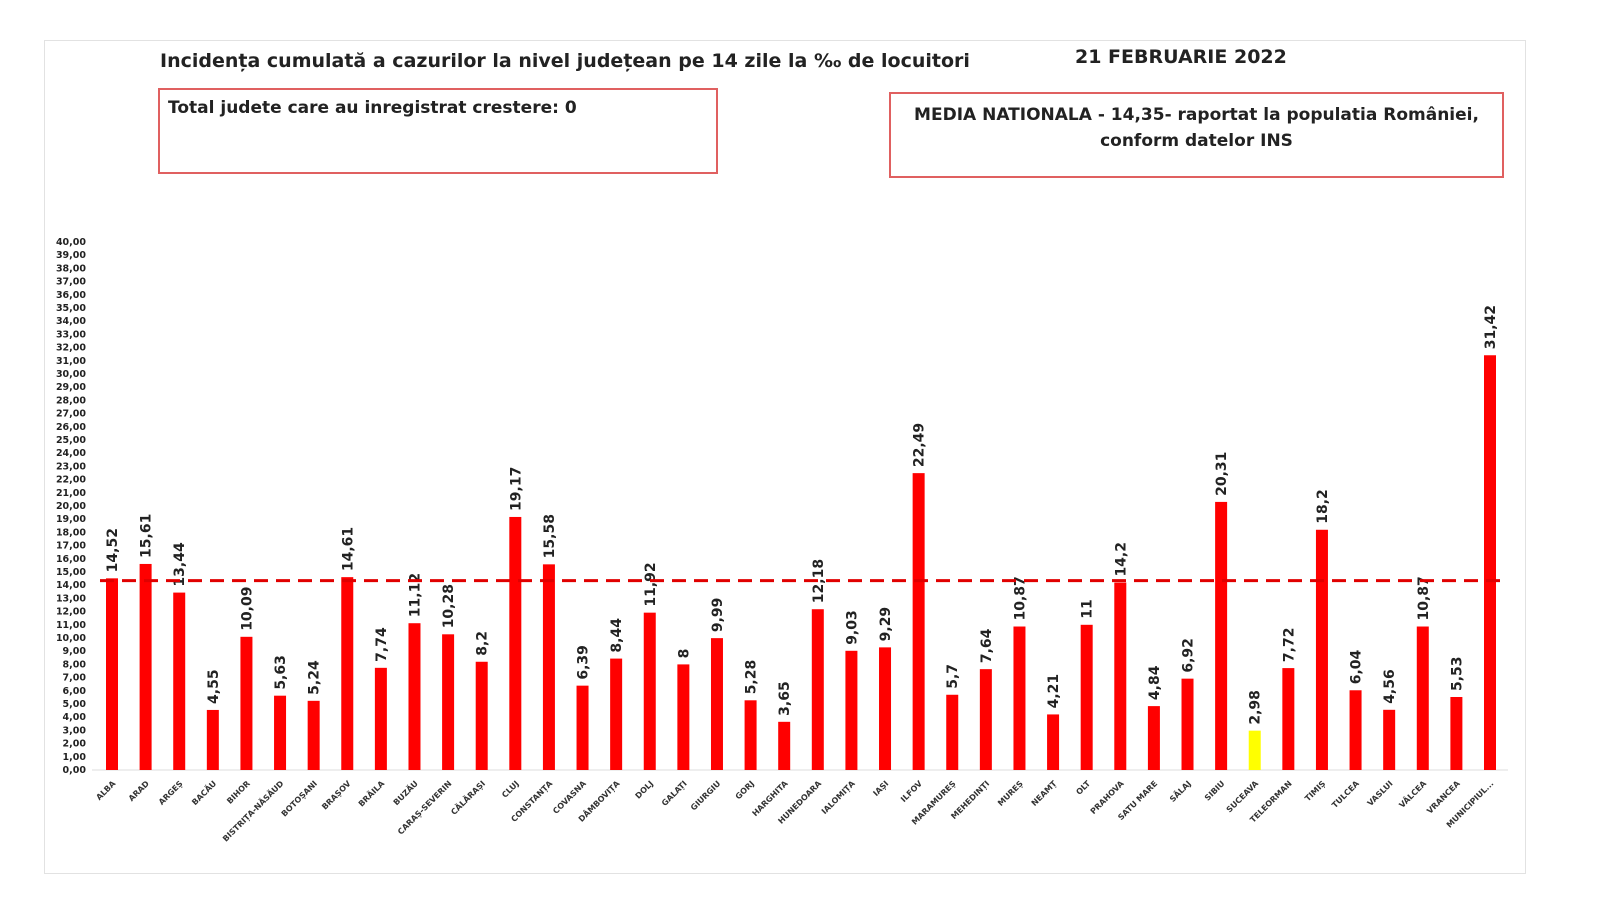  Describe the element at coordinates (75, 730) in the screenshot. I see `y-tick-label: 3,00` at that location.